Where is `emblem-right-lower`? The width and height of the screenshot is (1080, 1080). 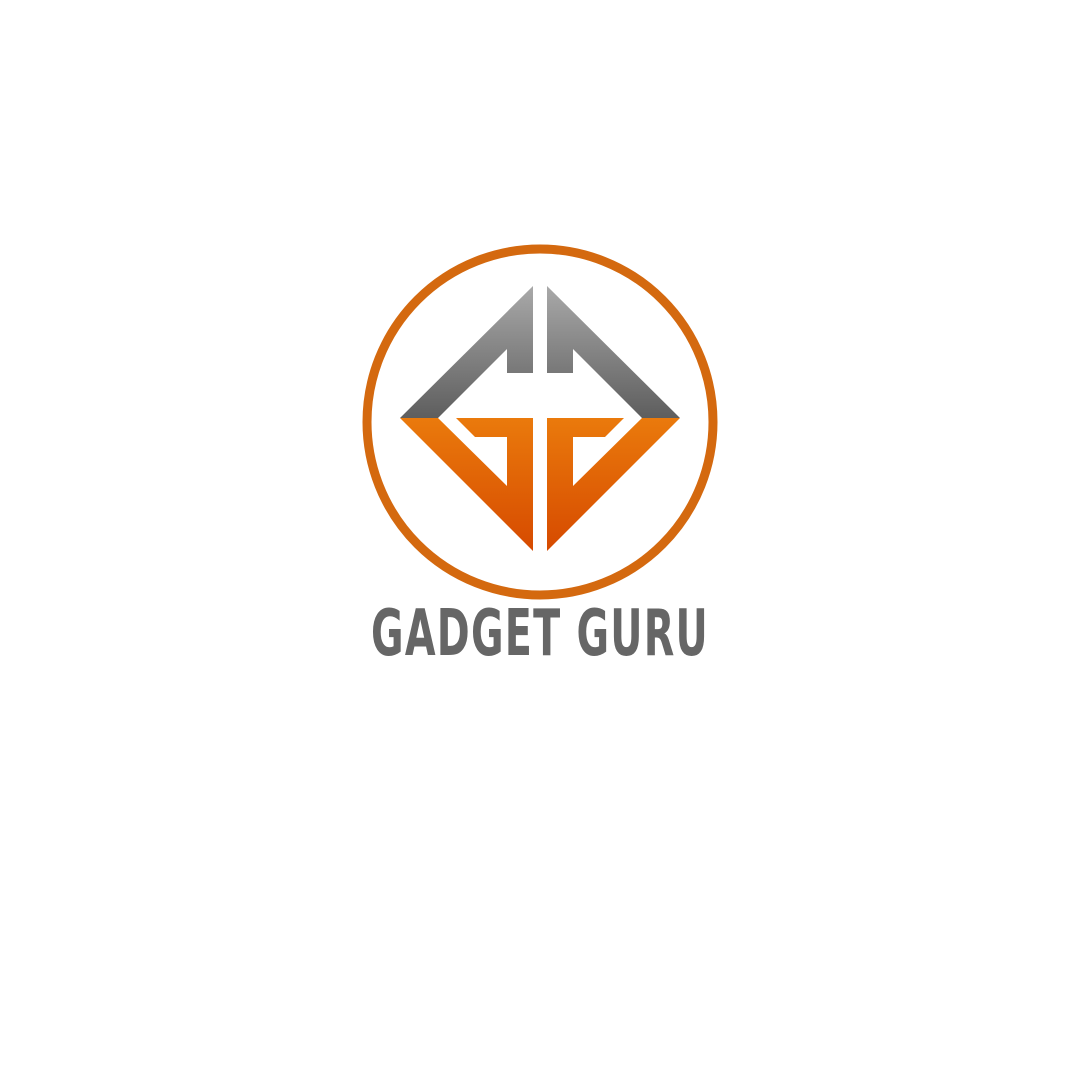 emblem-right-lower is located at coordinates (613, 484).